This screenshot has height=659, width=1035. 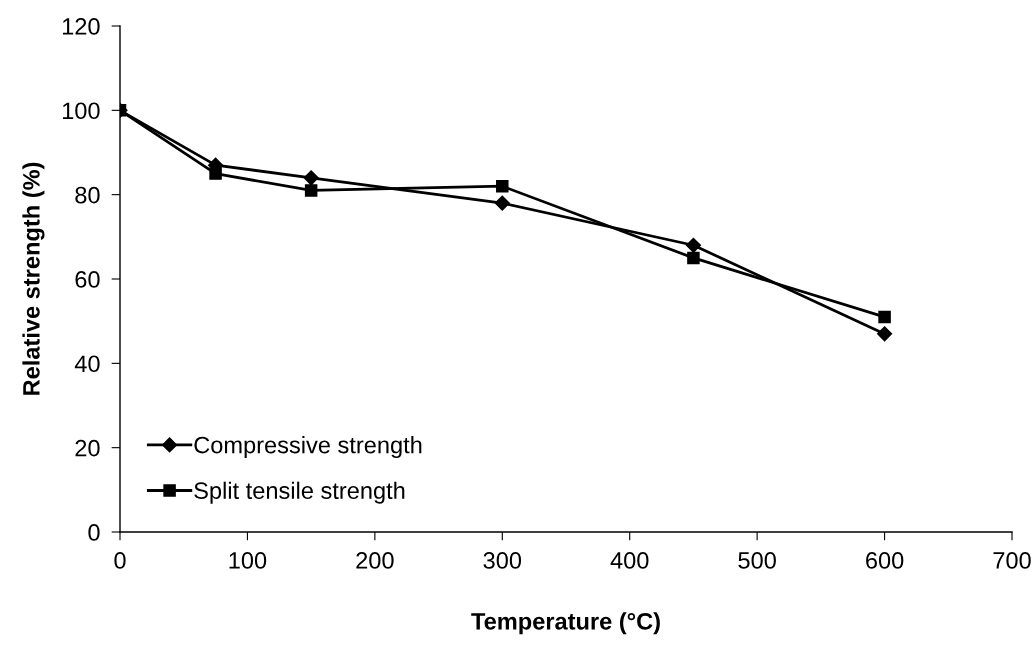 What do you see at coordinates (248, 560) in the screenshot?
I see `x-tick-label: 100` at bounding box center [248, 560].